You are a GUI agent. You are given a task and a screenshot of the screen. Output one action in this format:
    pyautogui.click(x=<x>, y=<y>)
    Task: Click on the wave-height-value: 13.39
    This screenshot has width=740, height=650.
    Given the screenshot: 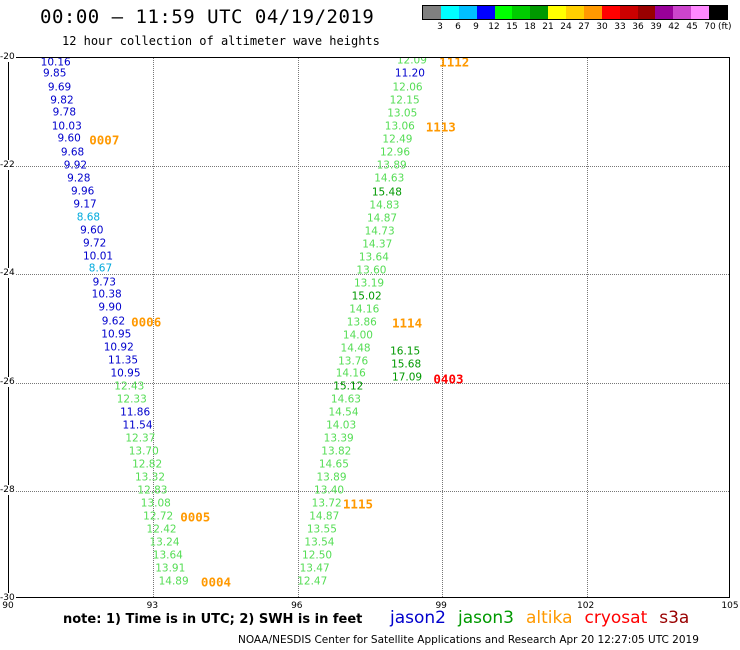 What is the action you would take?
    pyautogui.click(x=338, y=438)
    